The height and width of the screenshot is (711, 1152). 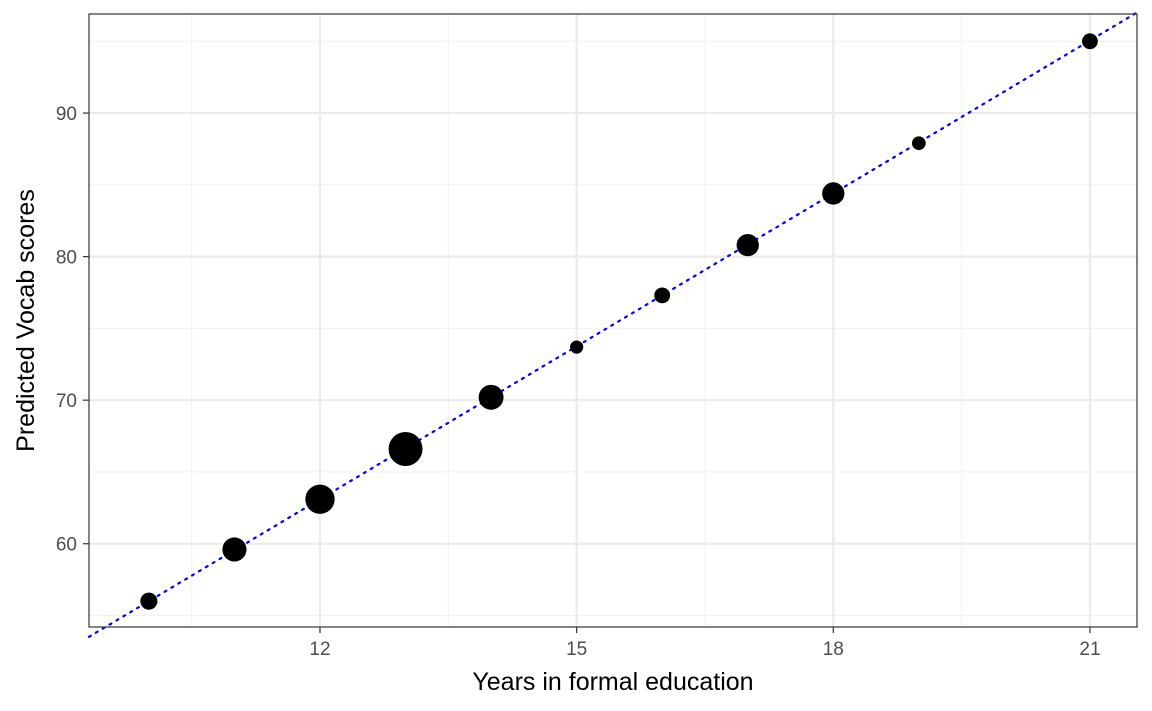 What do you see at coordinates (72, 330) in the screenshot?
I see `y-axis: 60 70 80 90` at bounding box center [72, 330].